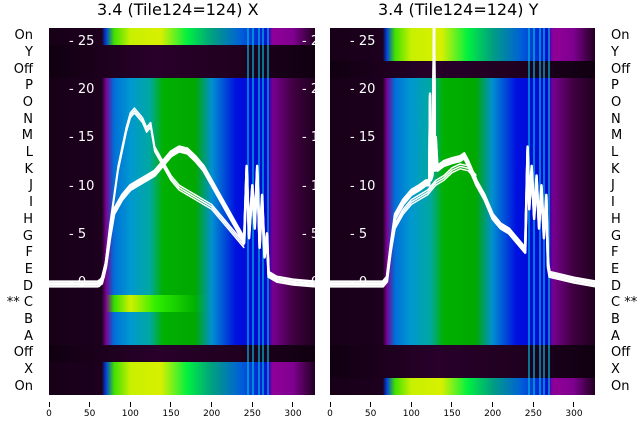 Image resolution: width=640 pixels, height=440 pixels. What do you see at coordinates (458, 9) in the screenshot?
I see `chart-title: 3.4 (Tile124=124) Y` at bounding box center [458, 9].